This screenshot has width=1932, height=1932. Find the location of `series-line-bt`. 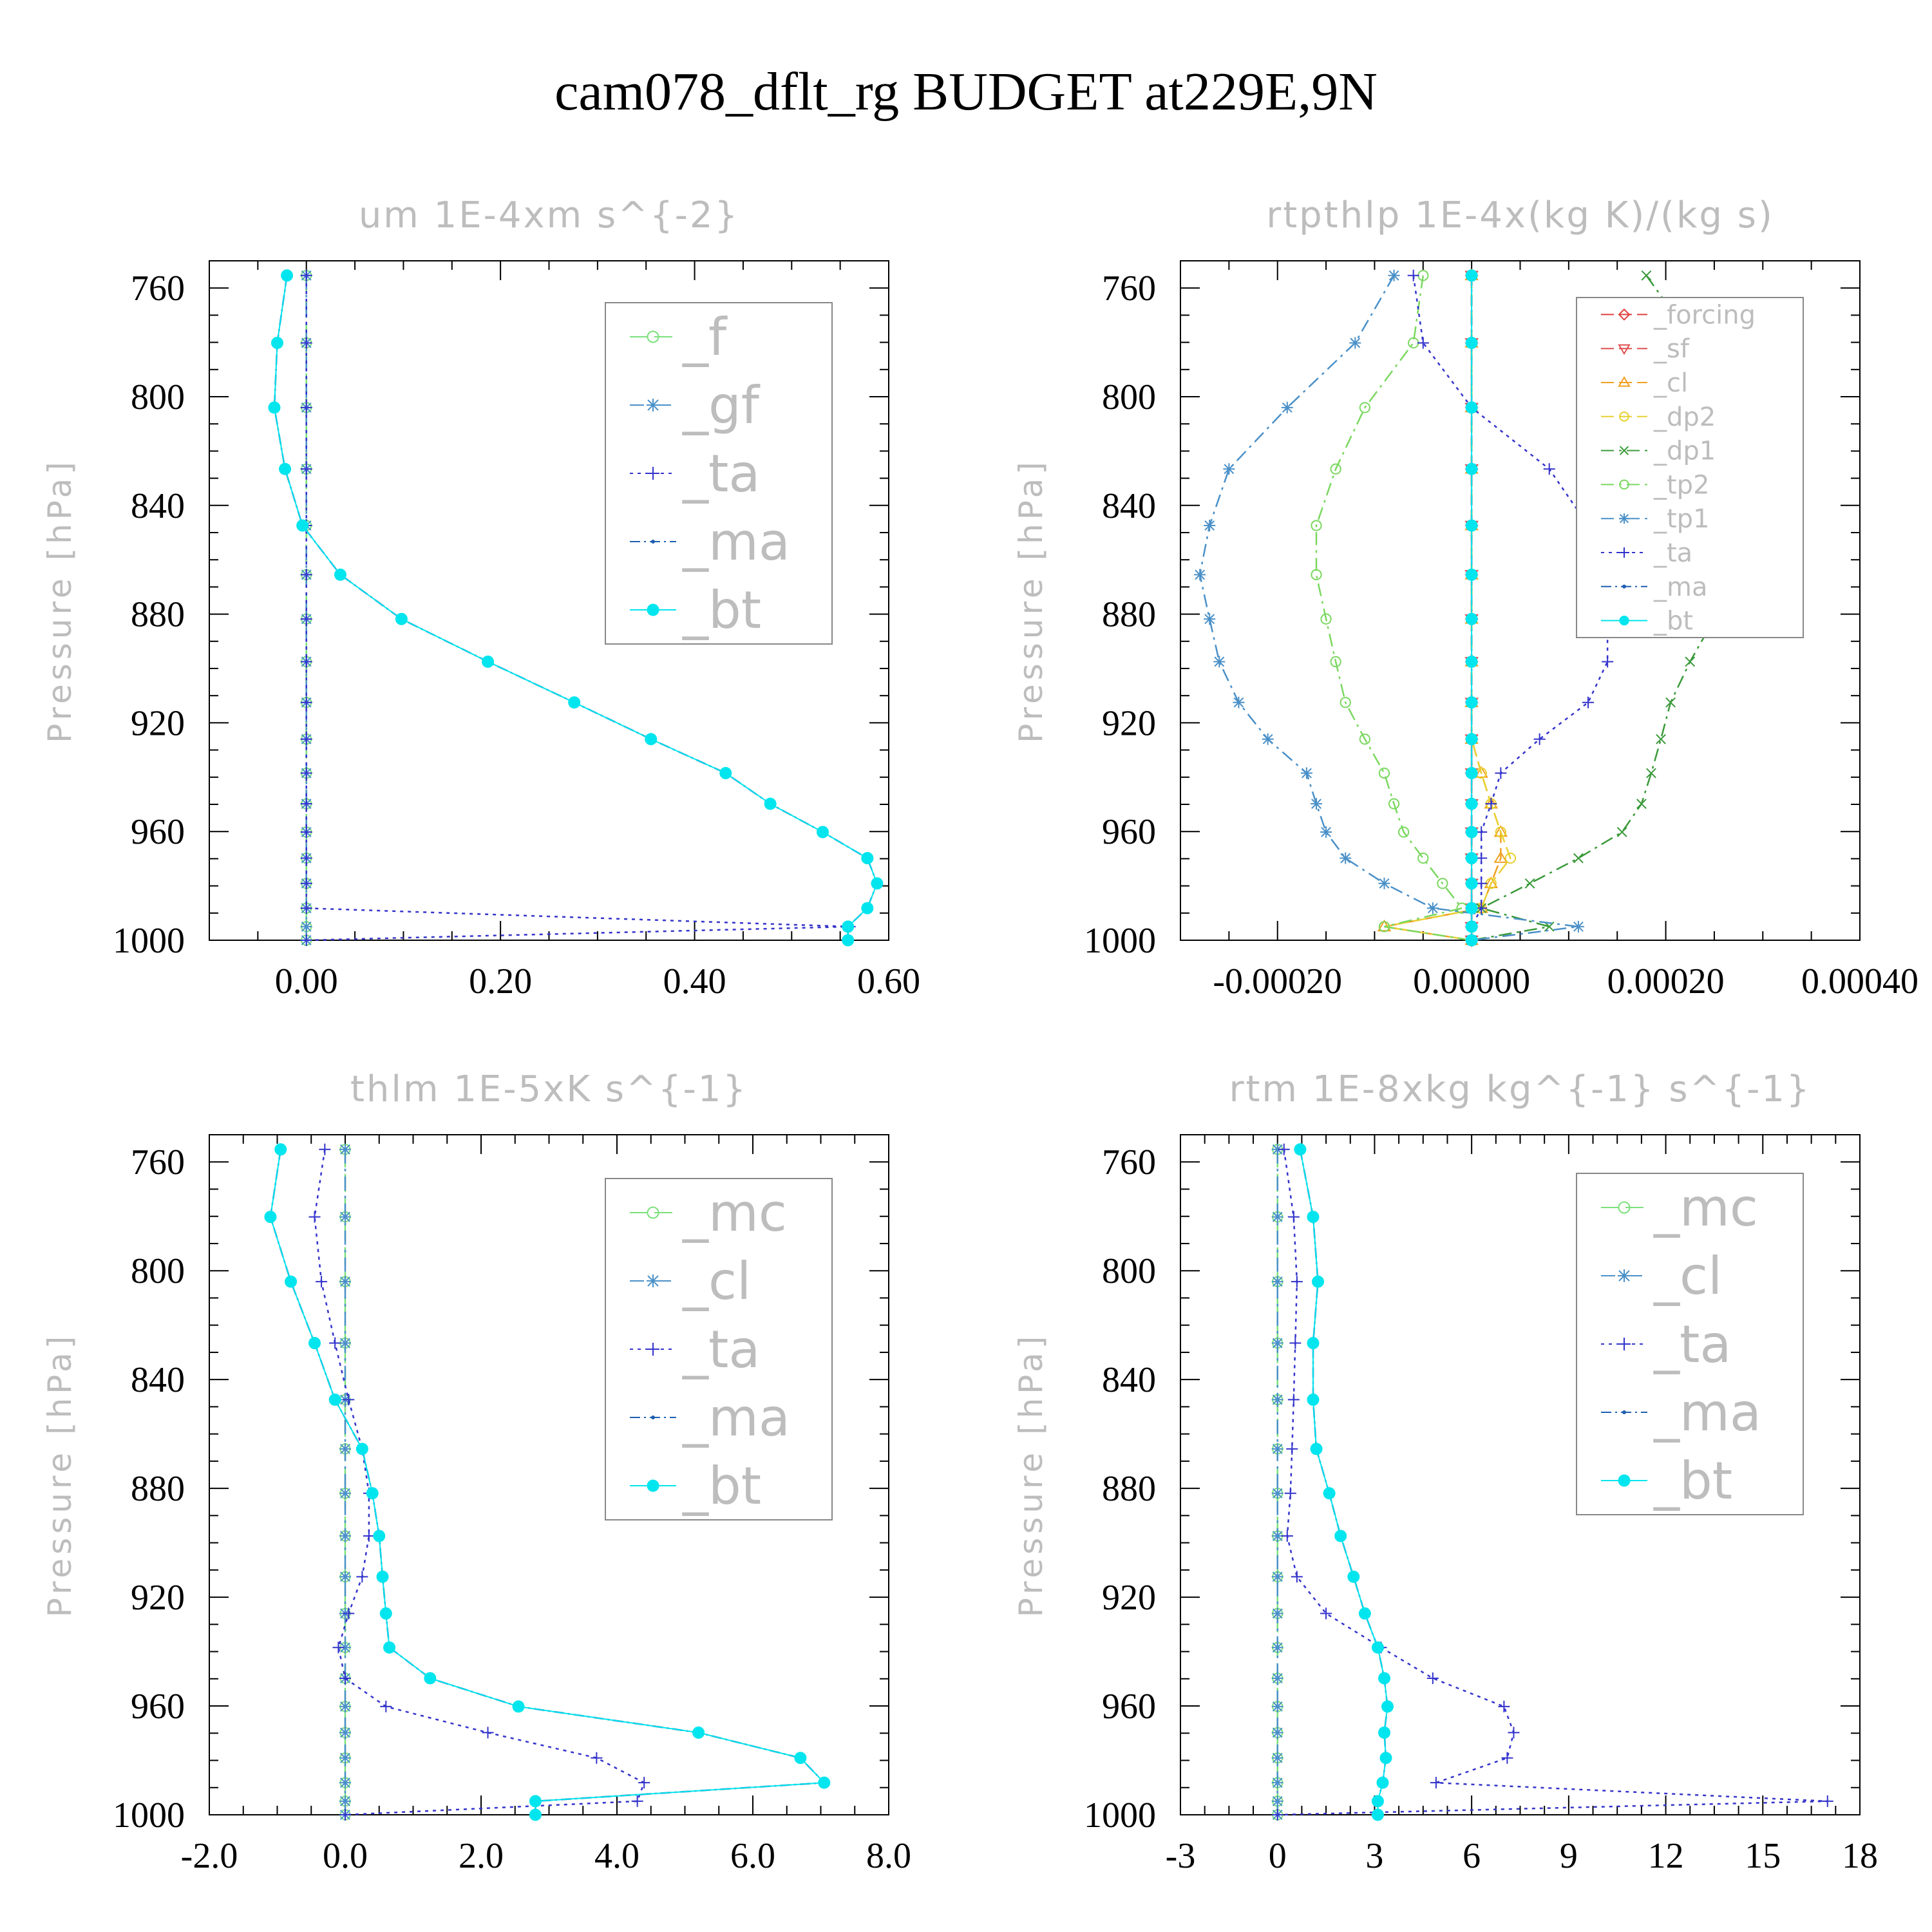

series-line-bt is located at coordinates (1343, 1482).